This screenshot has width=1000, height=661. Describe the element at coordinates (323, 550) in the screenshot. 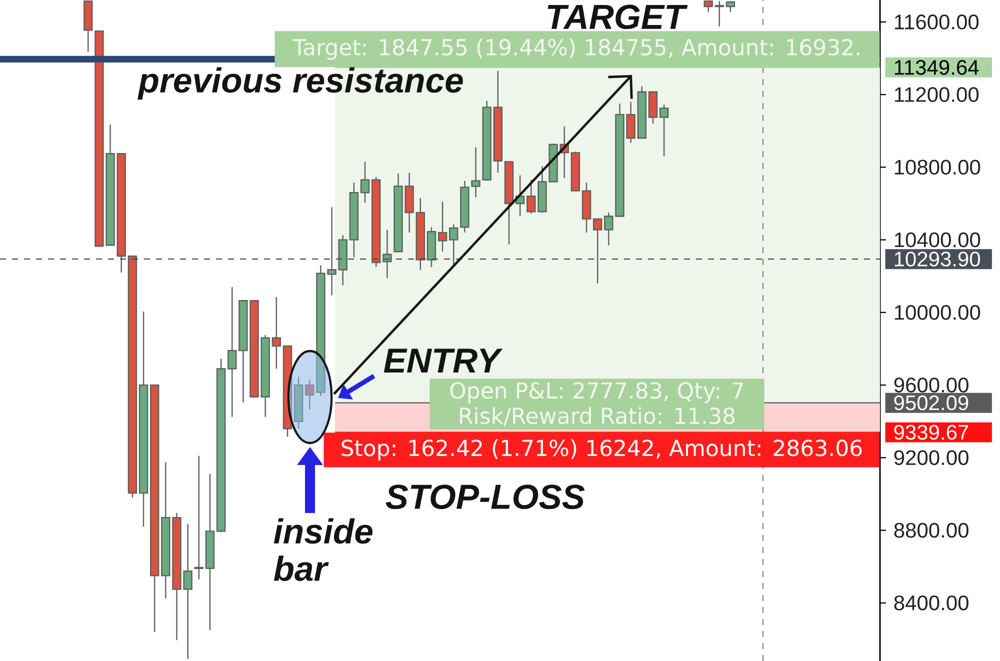

I see `annotation: inside bar` at that location.